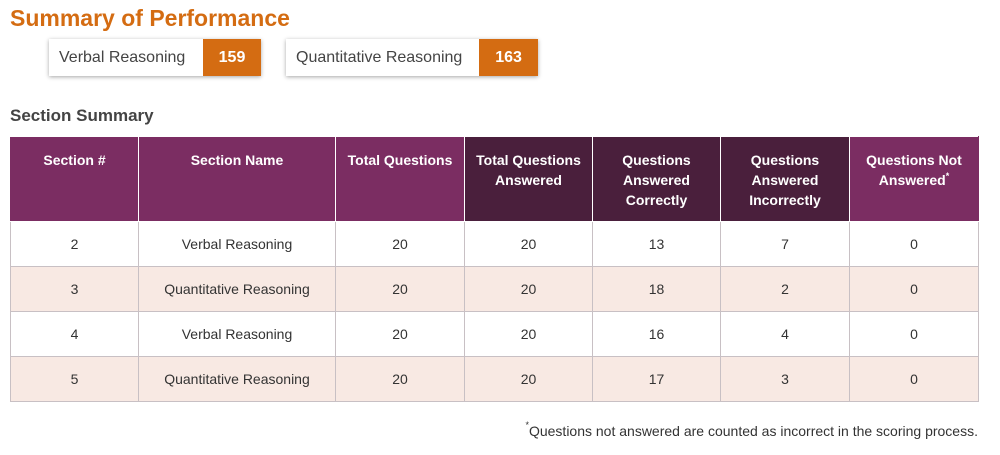  What do you see at coordinates (379, 57) in the screenshot?
I see `quant-score-label: Quantitative Reasoning` at bounding box center [379, 57].